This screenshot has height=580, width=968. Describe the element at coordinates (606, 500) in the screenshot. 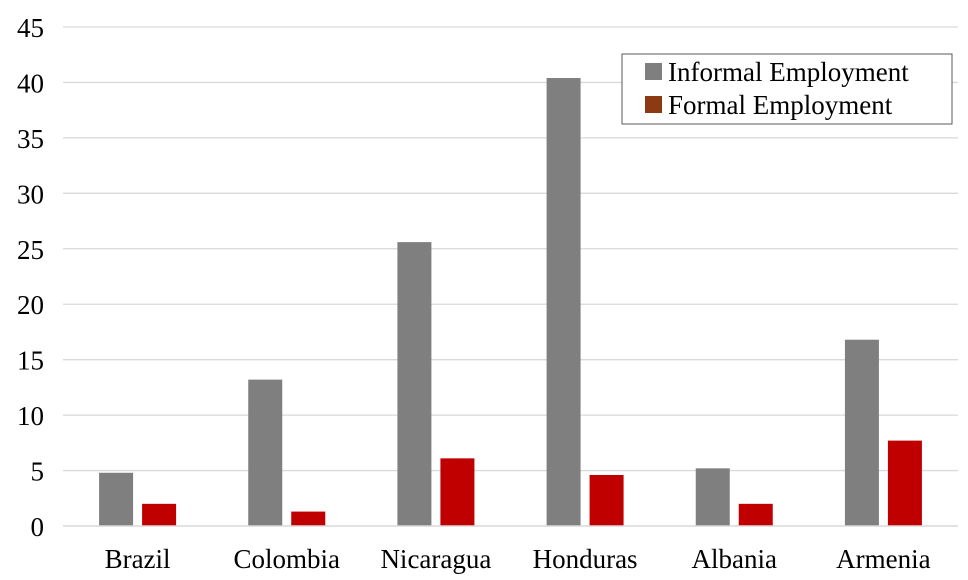

I see `bar-formal-employment-honduras` at that location.